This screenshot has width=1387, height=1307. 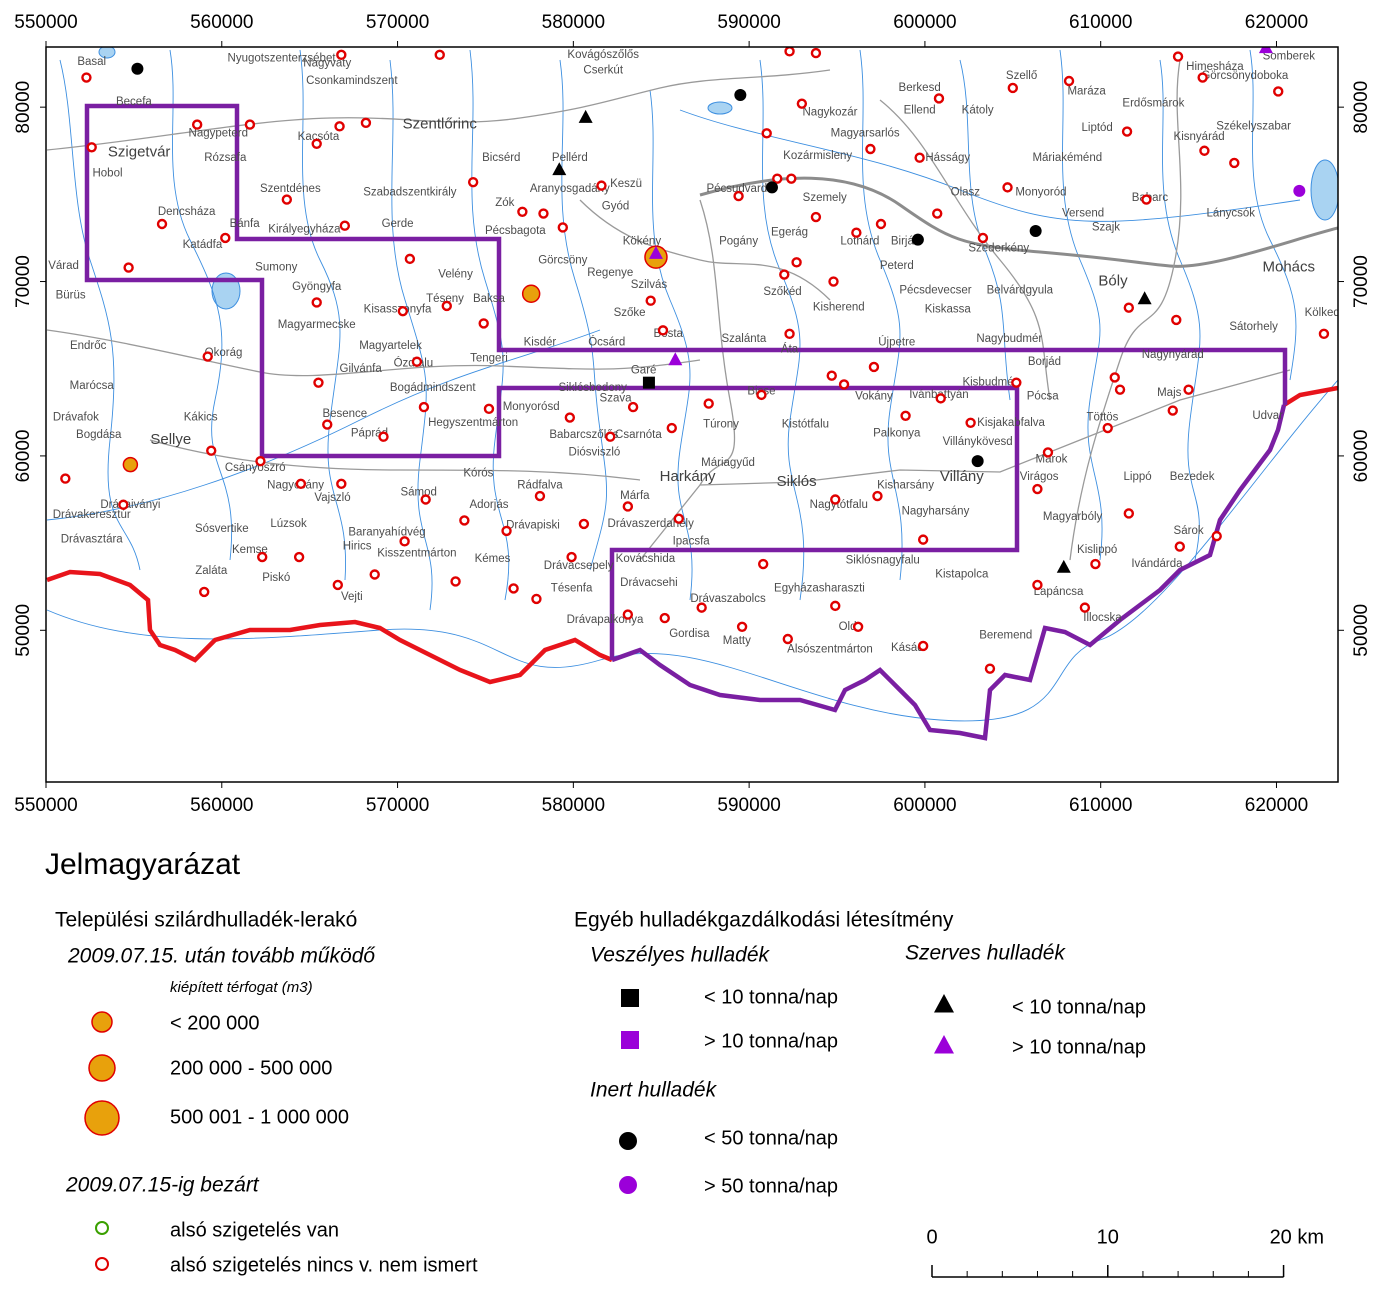 I want to click on place-label: Zaláta, so click(x=211, y=571).